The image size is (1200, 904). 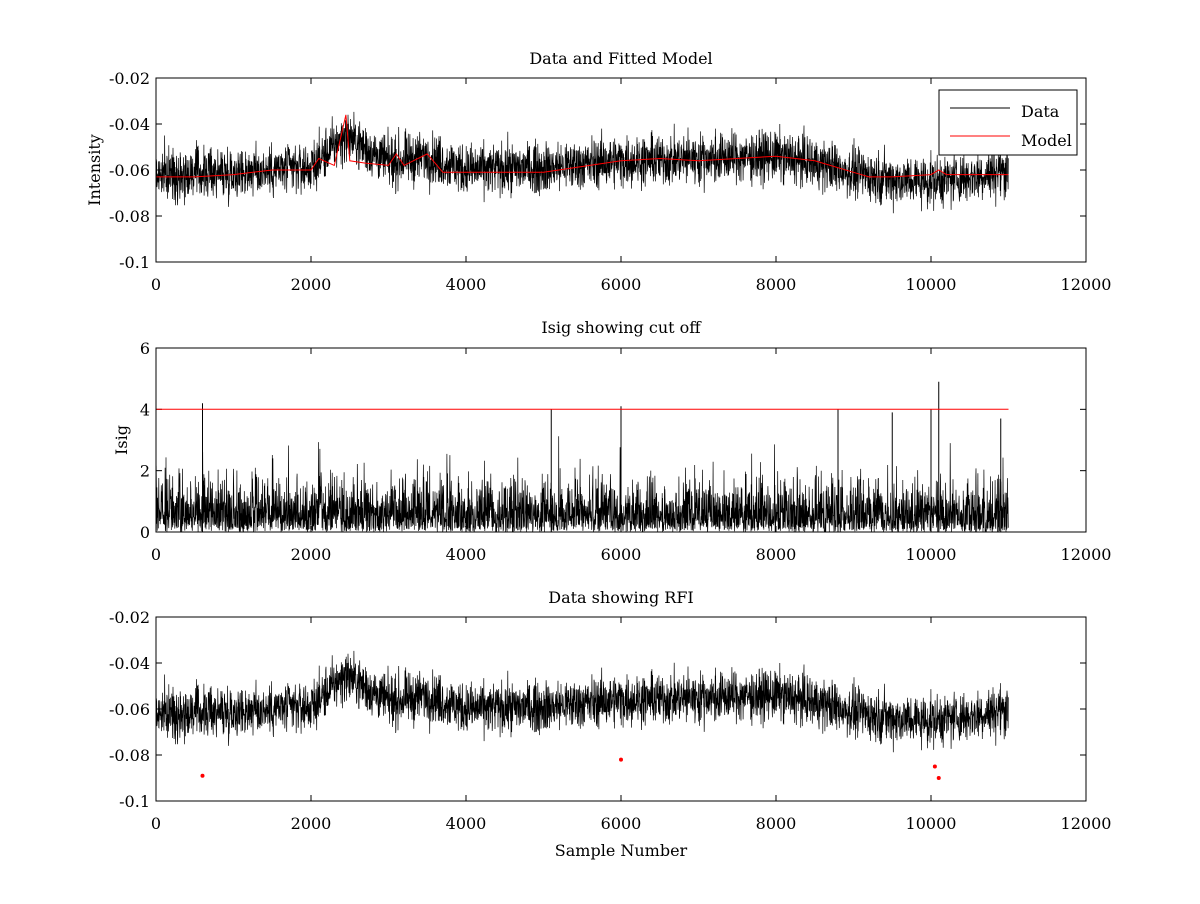 I want to click on panel-1-xtick-label: 2000, so click(x=311, y=284).